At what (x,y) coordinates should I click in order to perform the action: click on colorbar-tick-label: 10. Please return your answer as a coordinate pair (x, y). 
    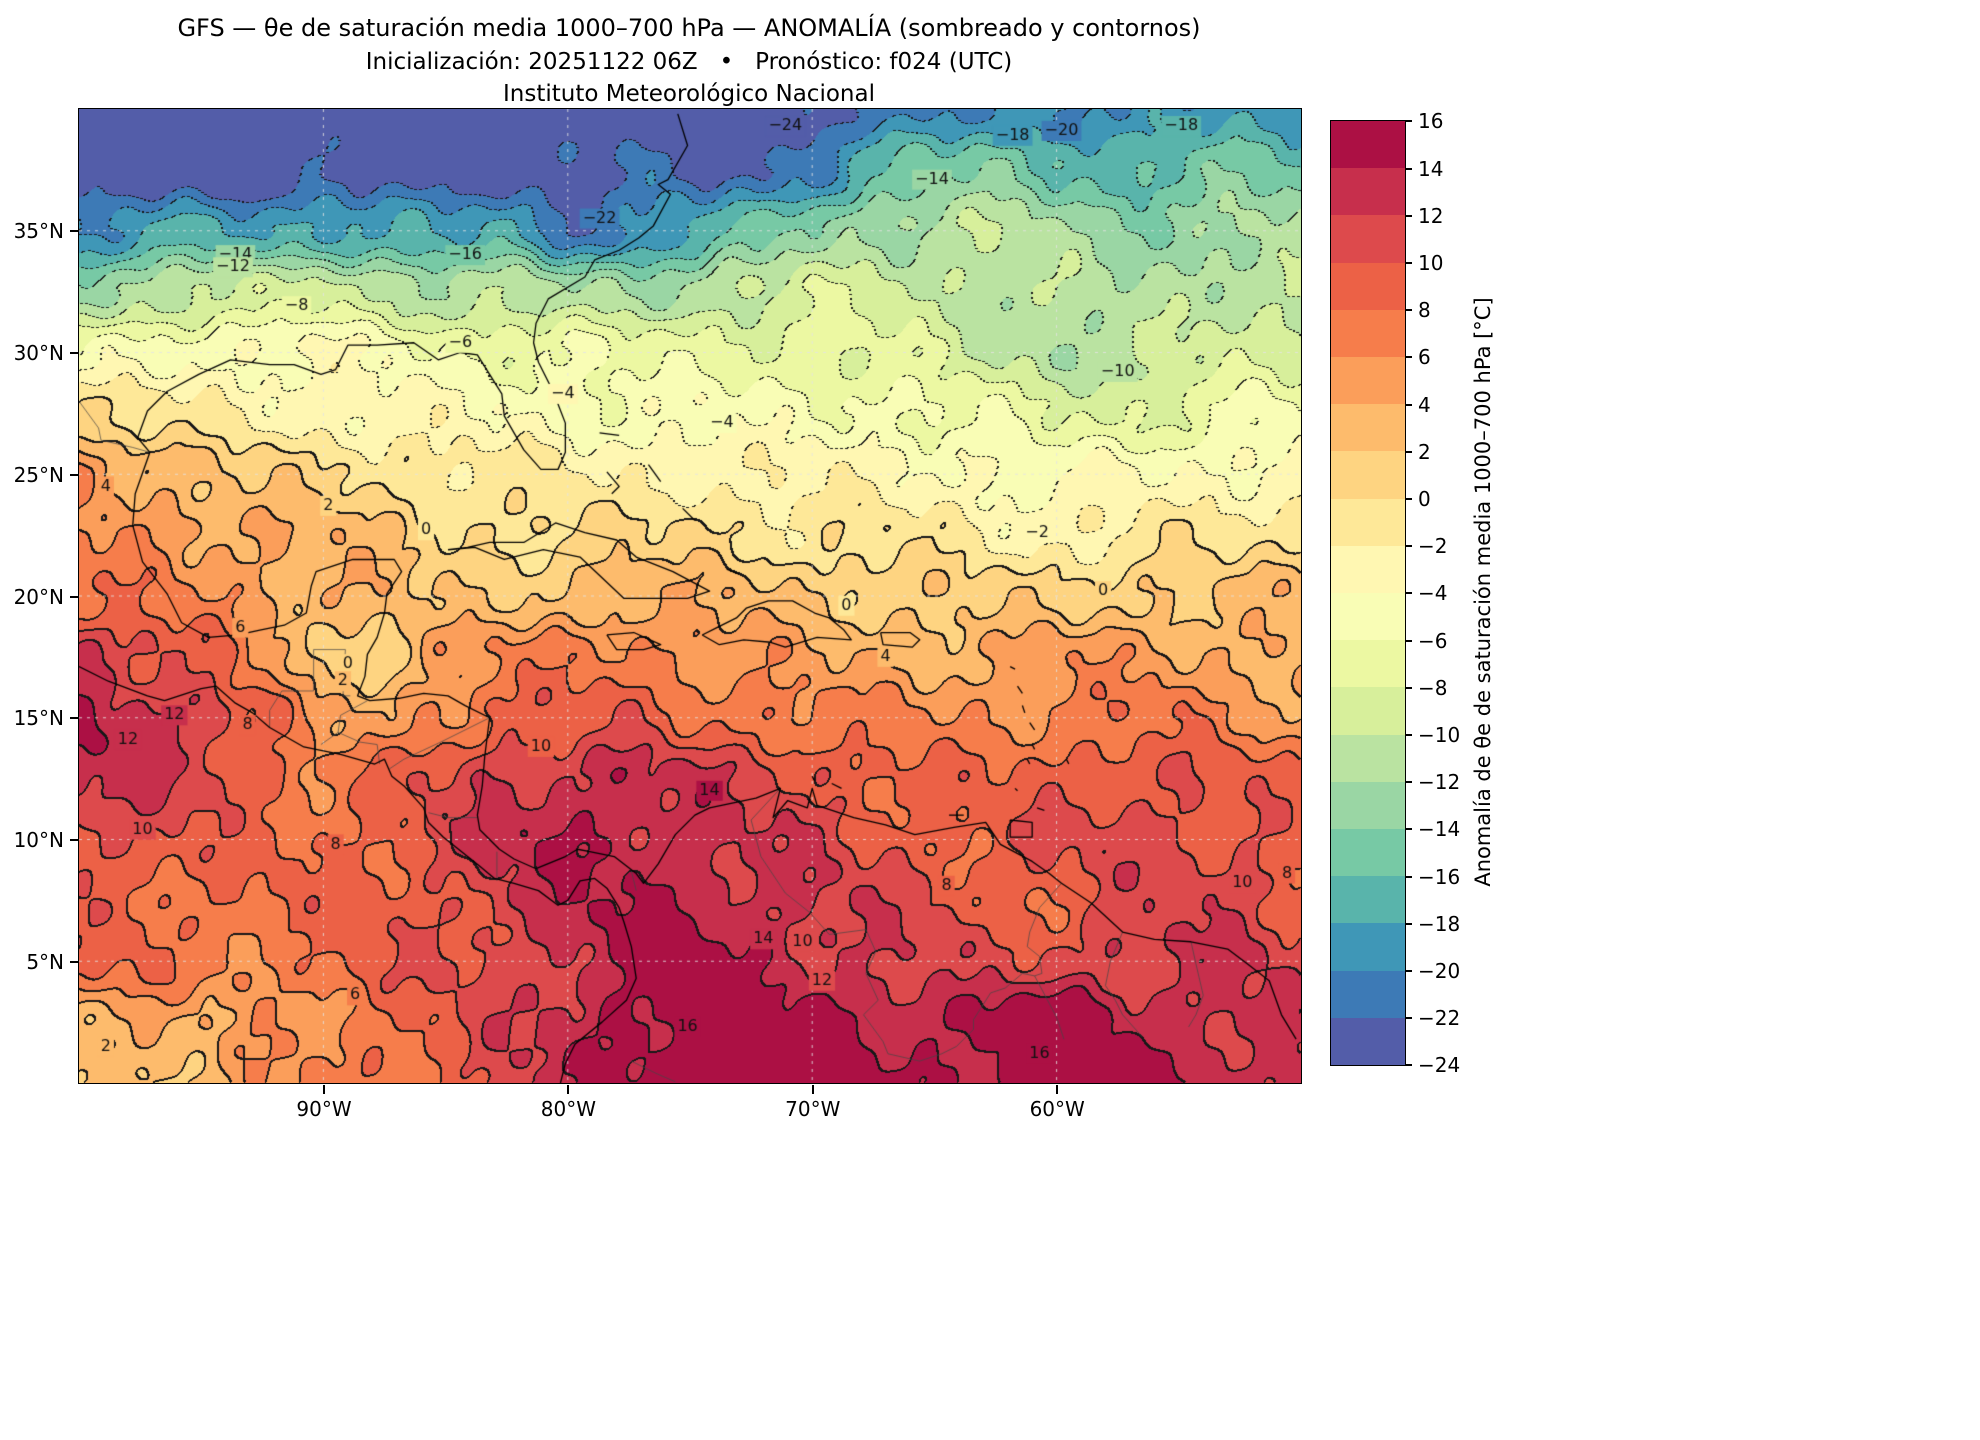
    Looking at the image, I should click on (1431, 263).